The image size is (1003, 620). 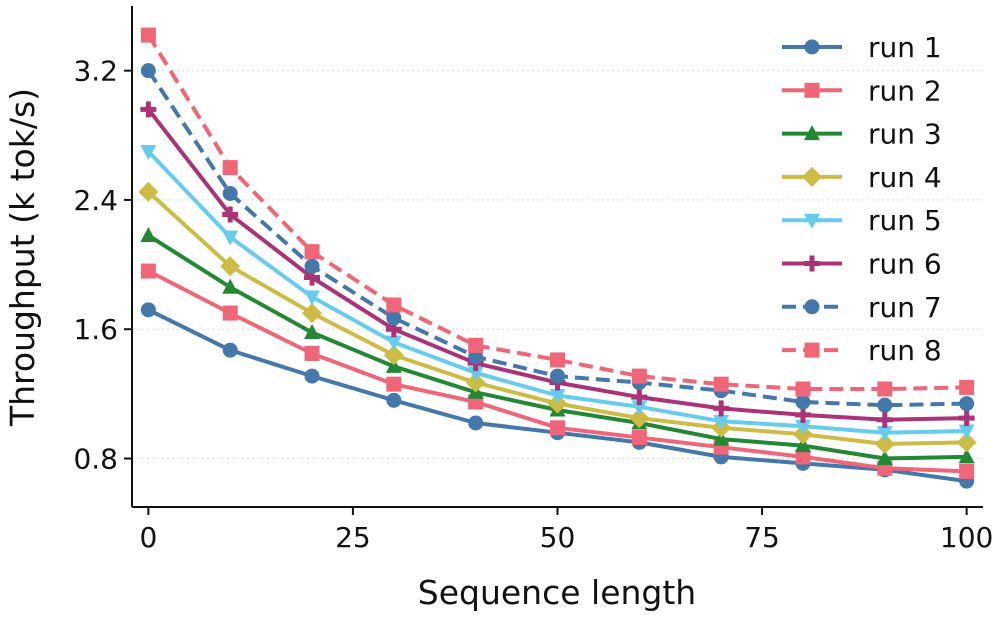 What do you see at coordinates (862, 177) in the screenshot?
I see `legend-item-4: run 4` at bounding box center [862, 177].